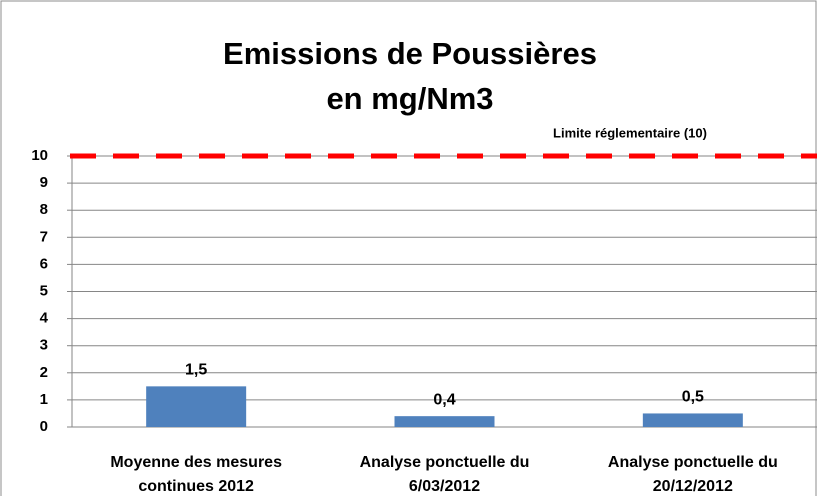 The width and height of the screenshot is (817, 496). I want to click on y-tick-label: 9, so click(44, 182).